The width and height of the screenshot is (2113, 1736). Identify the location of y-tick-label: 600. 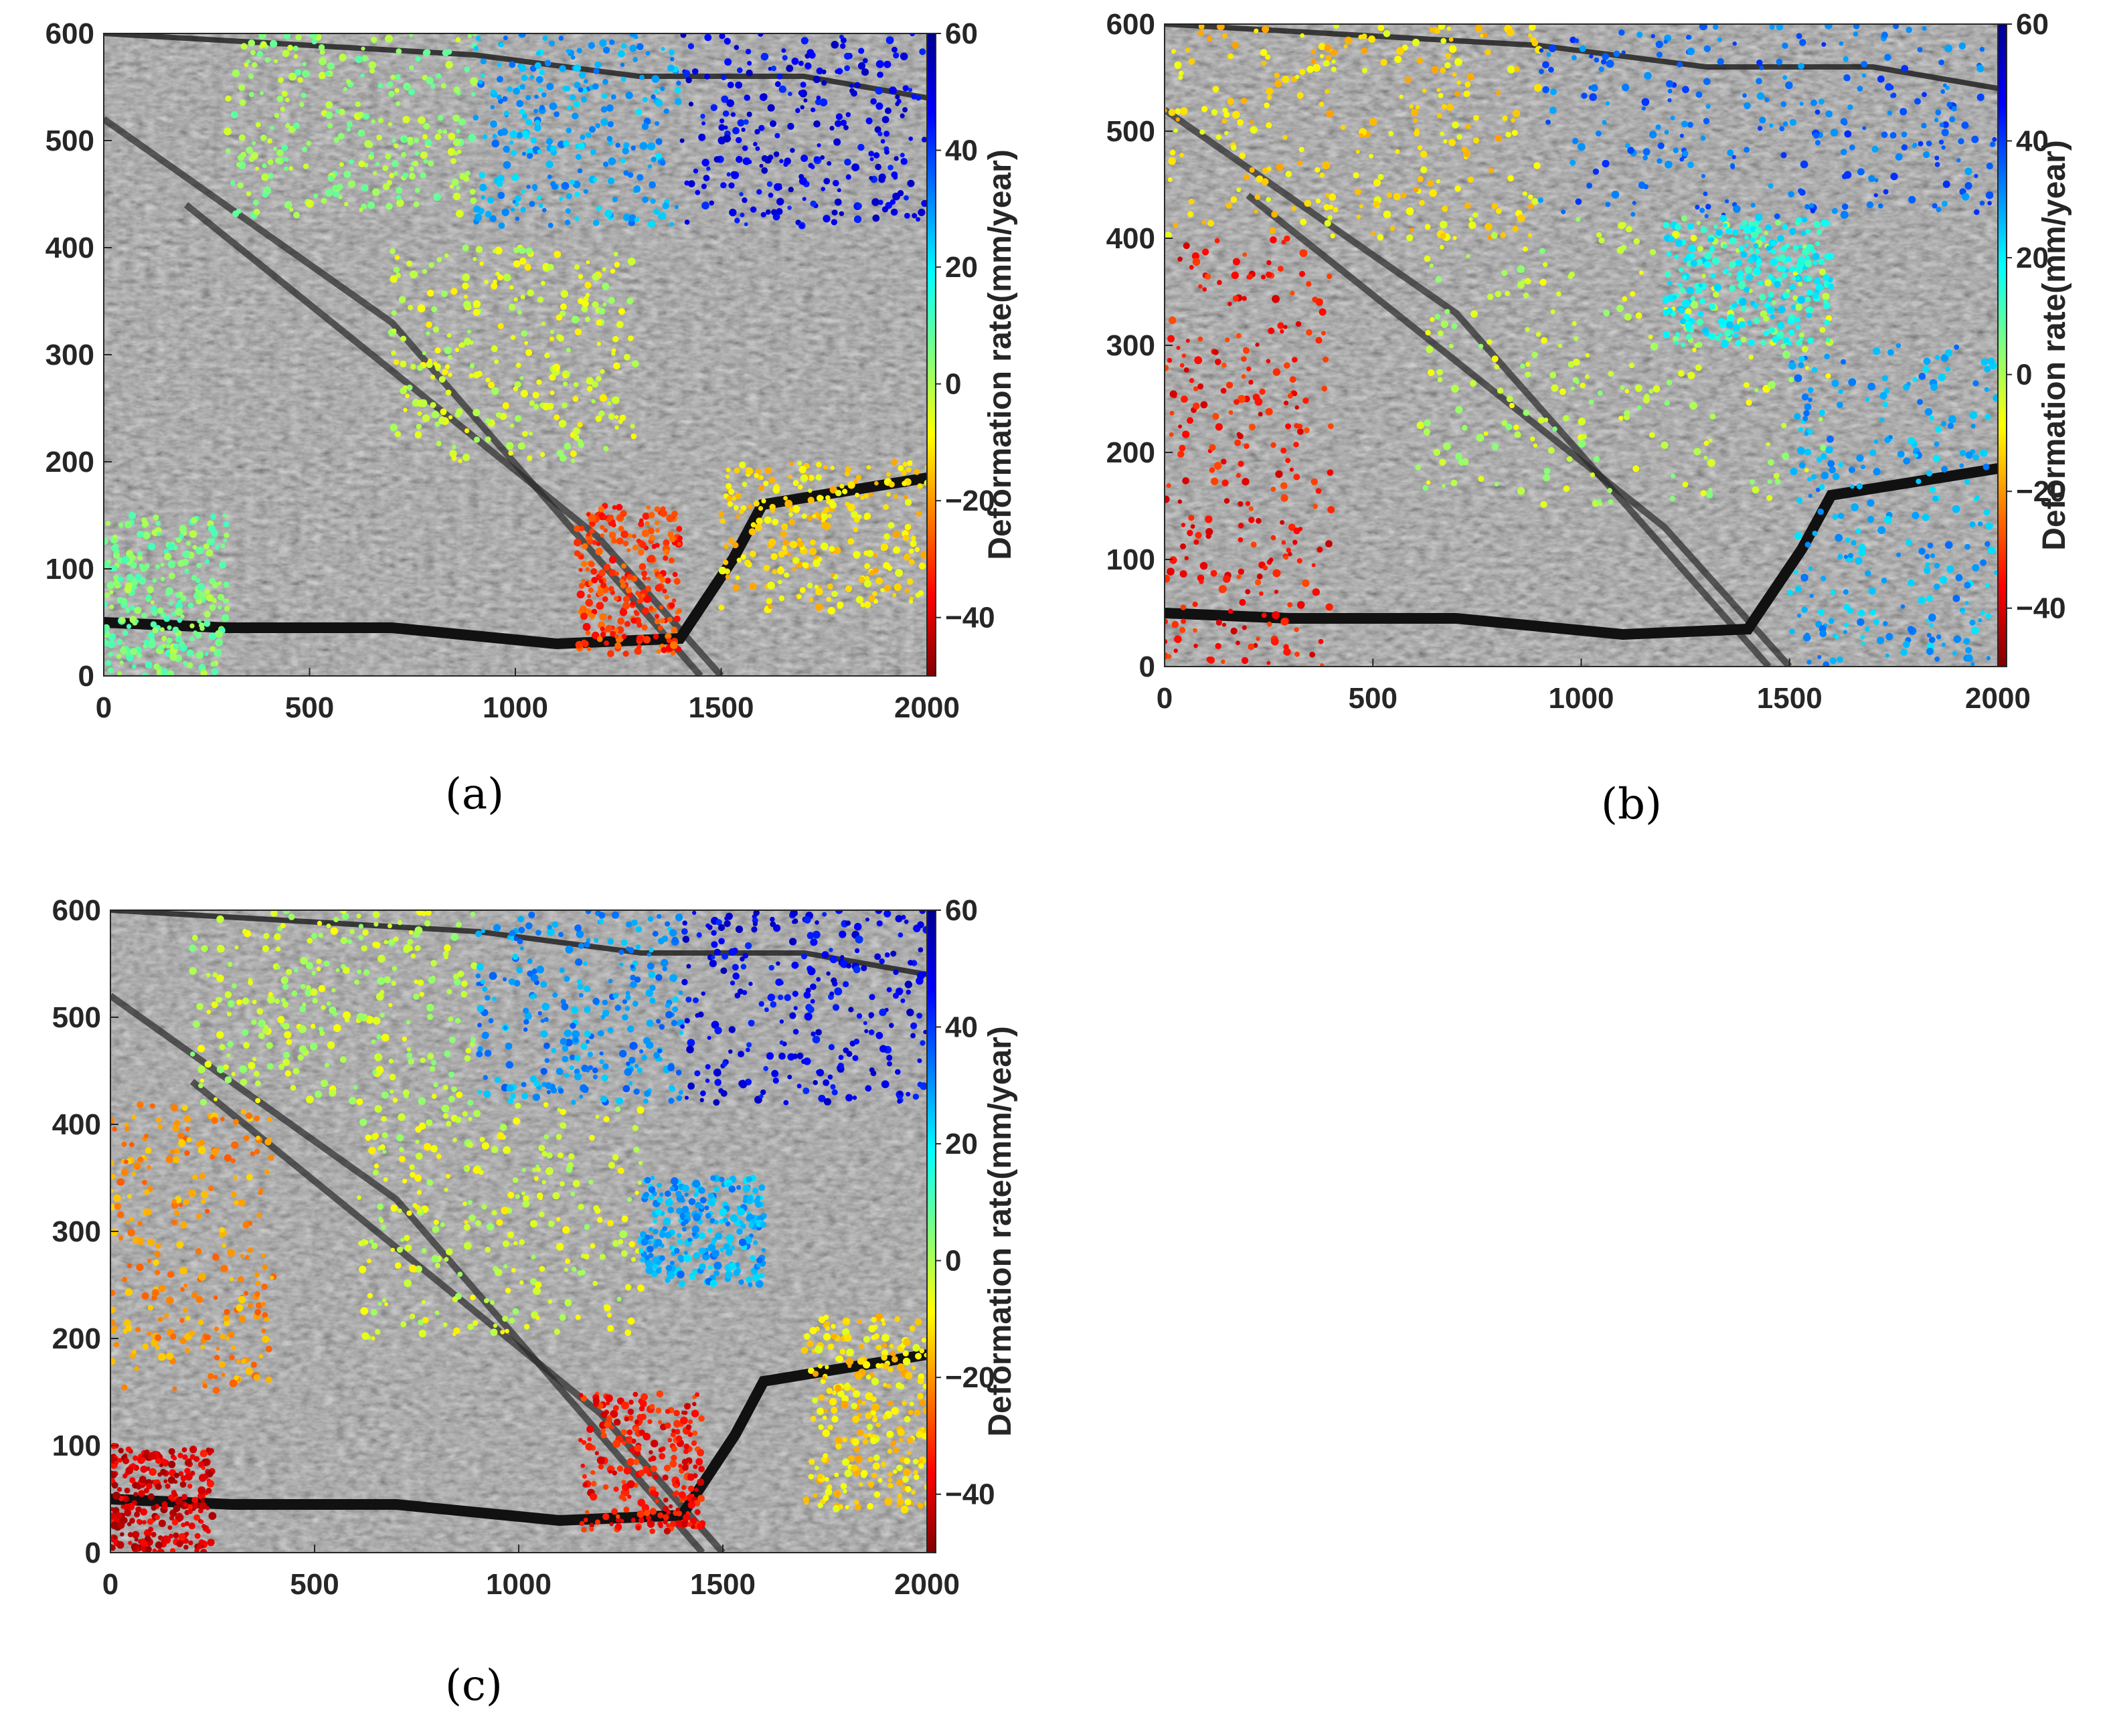
(1130, 24).